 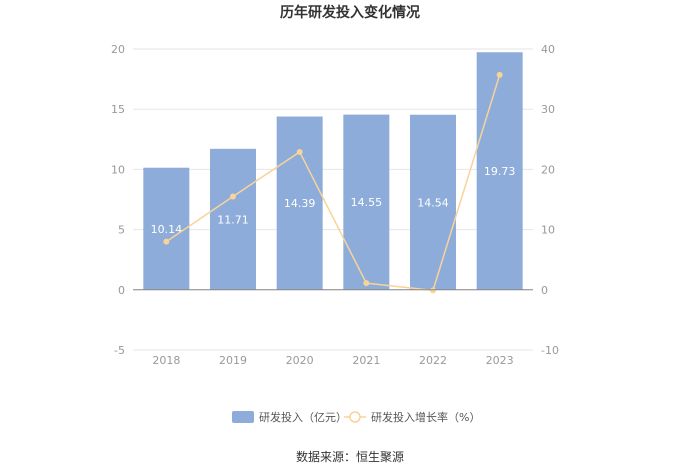 What do you see at coordinates (233, 360) in the screenshot?
I see `x-tick-label: 2019` at bounding box center [233, 360].